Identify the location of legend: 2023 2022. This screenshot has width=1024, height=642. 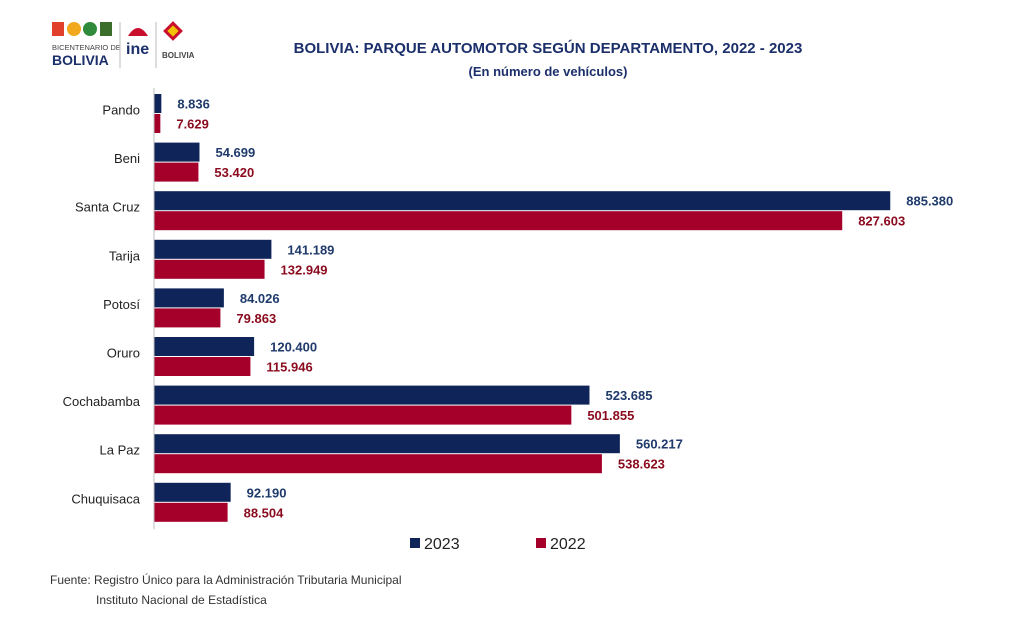
(498, 544).